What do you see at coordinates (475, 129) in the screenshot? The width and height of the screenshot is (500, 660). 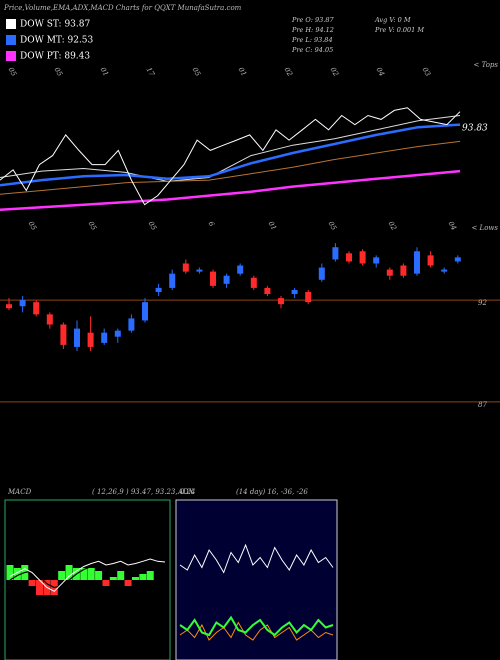 I see `last-price-label: 93.83` at bounding box center [475, 129].